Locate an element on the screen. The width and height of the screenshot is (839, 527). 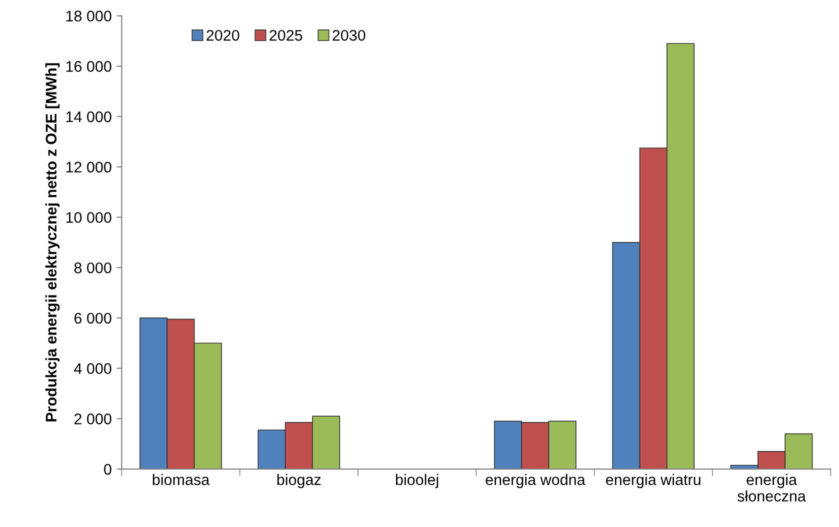
y-axis-title: Produkcja energii elektrycznej netto z OZE [MWh] is located at coordinates (52, 242).